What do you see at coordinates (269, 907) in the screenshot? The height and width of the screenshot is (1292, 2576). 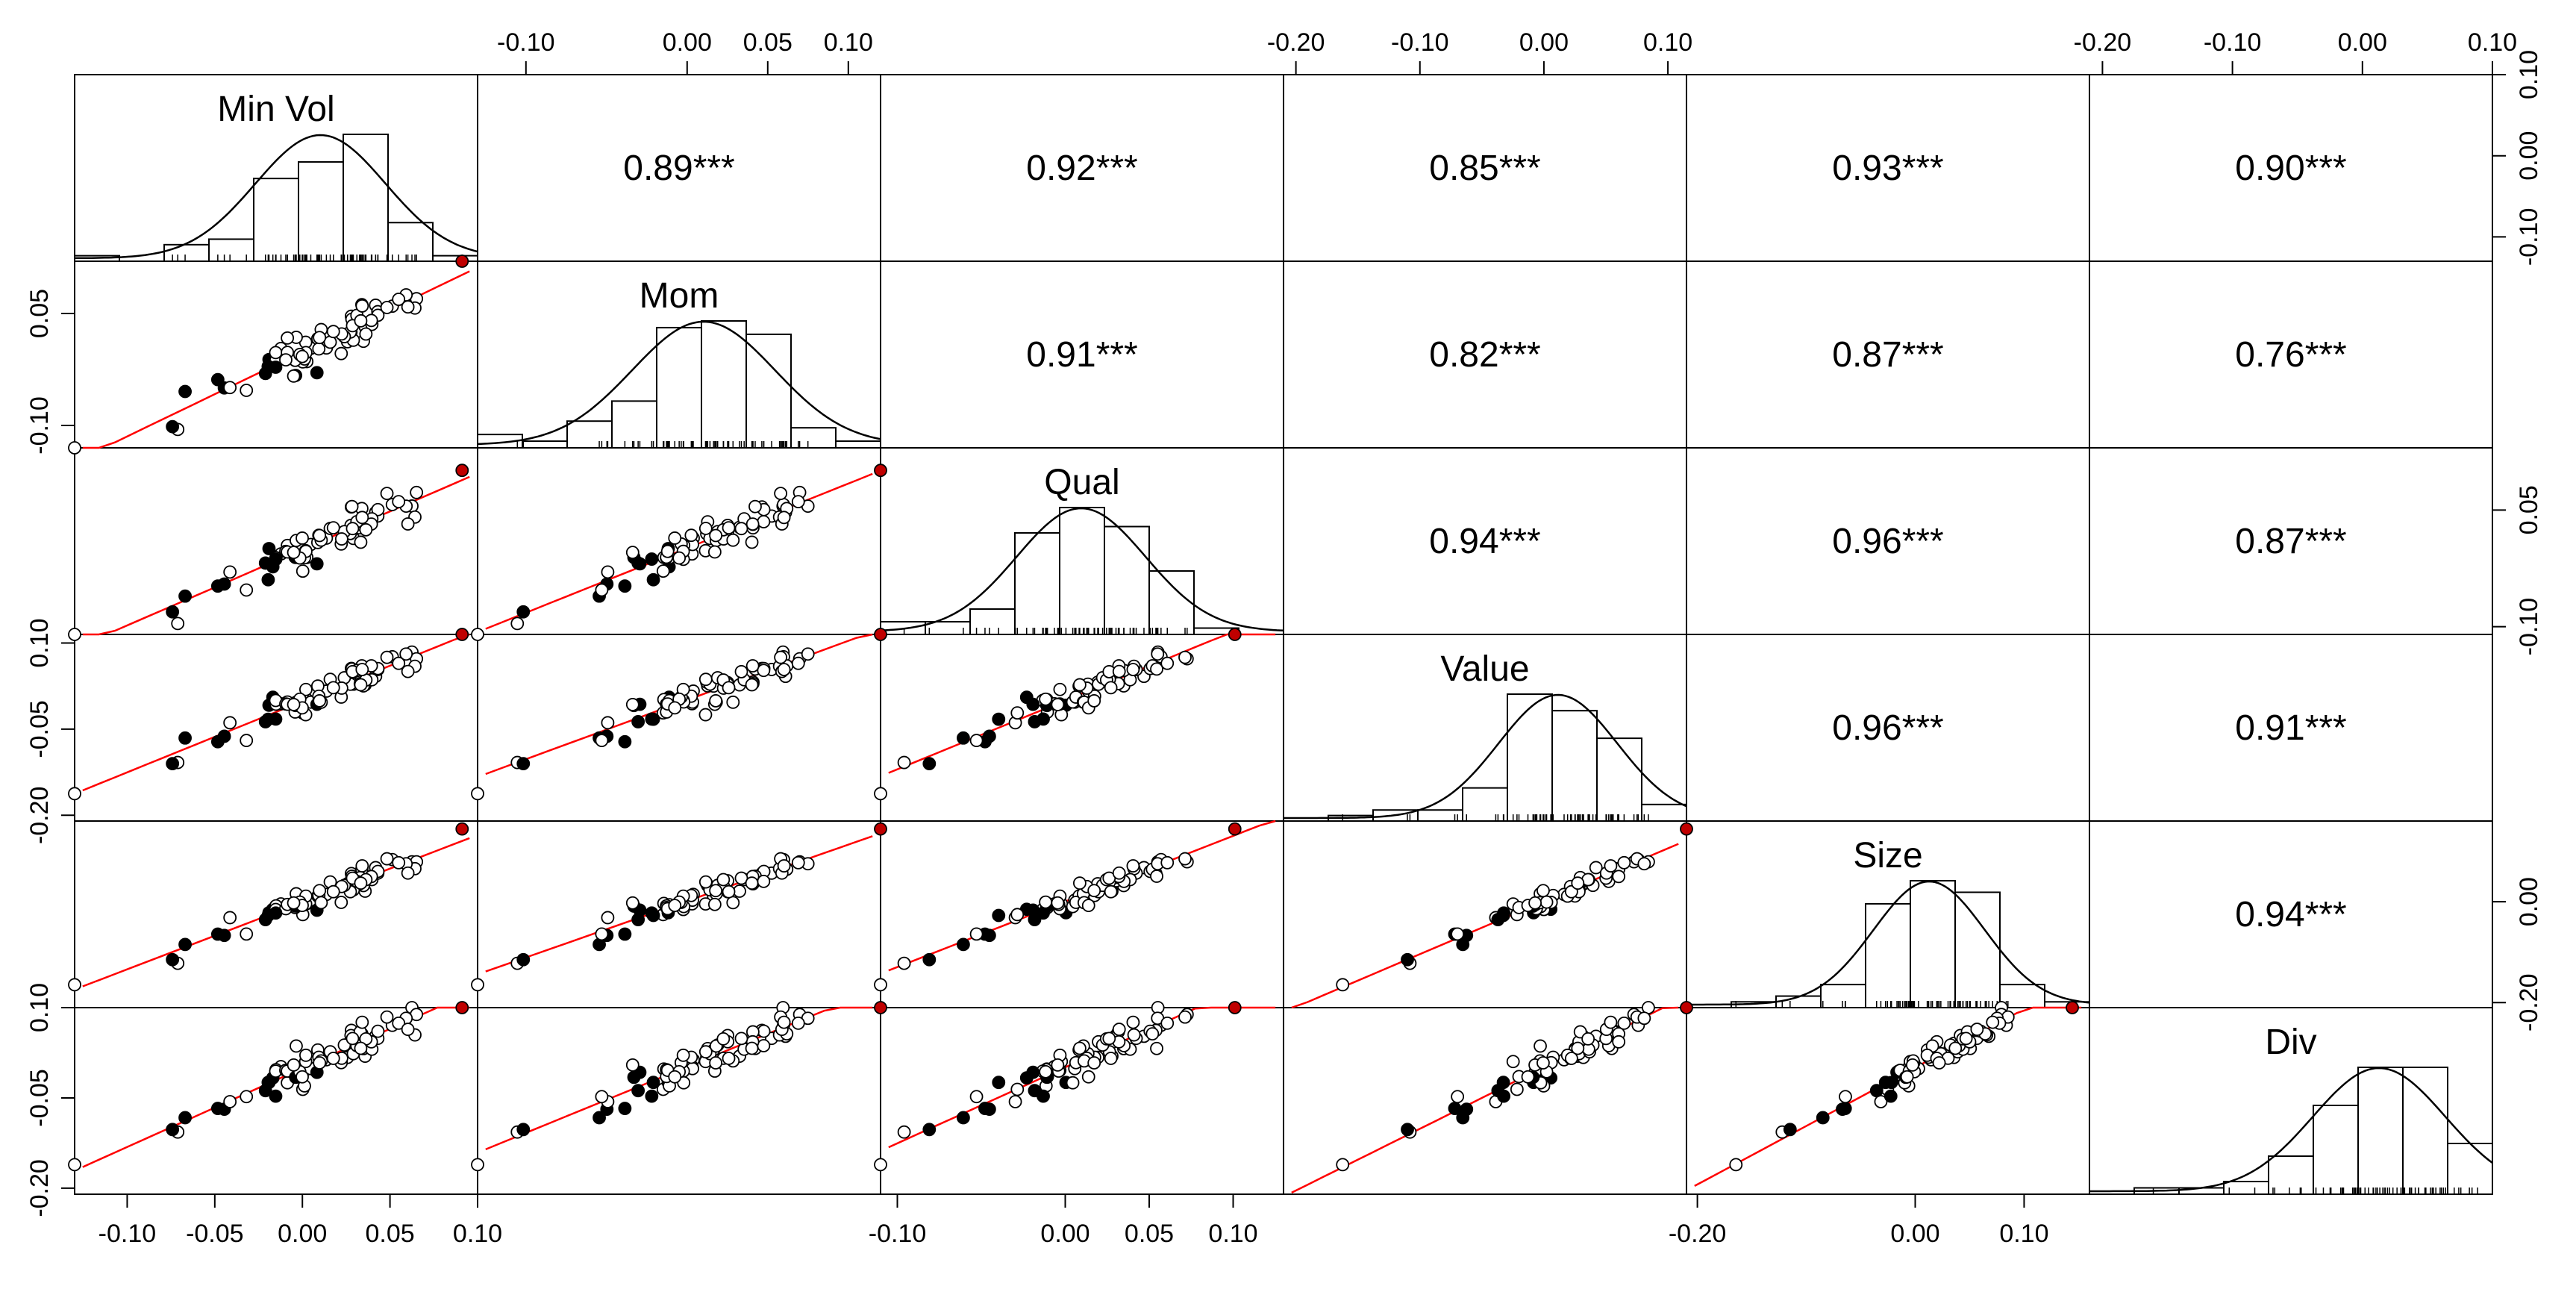 I see `scatter-panel-size-min-vol` at bounding box center [269, 907].